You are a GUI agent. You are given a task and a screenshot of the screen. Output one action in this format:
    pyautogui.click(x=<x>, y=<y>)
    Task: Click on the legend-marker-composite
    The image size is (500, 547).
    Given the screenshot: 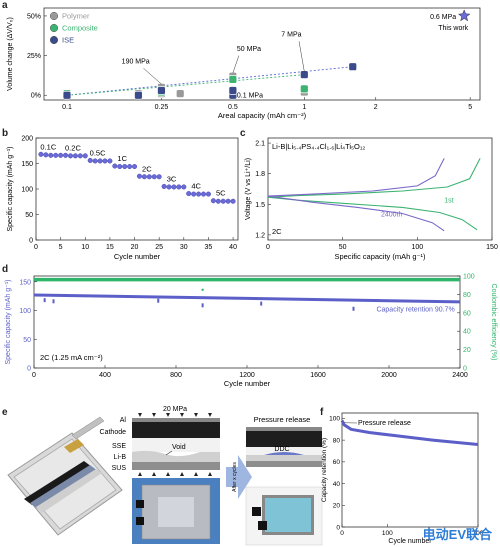 What is the action you would take?
    pyautogui.click(x=54, y=28)
    